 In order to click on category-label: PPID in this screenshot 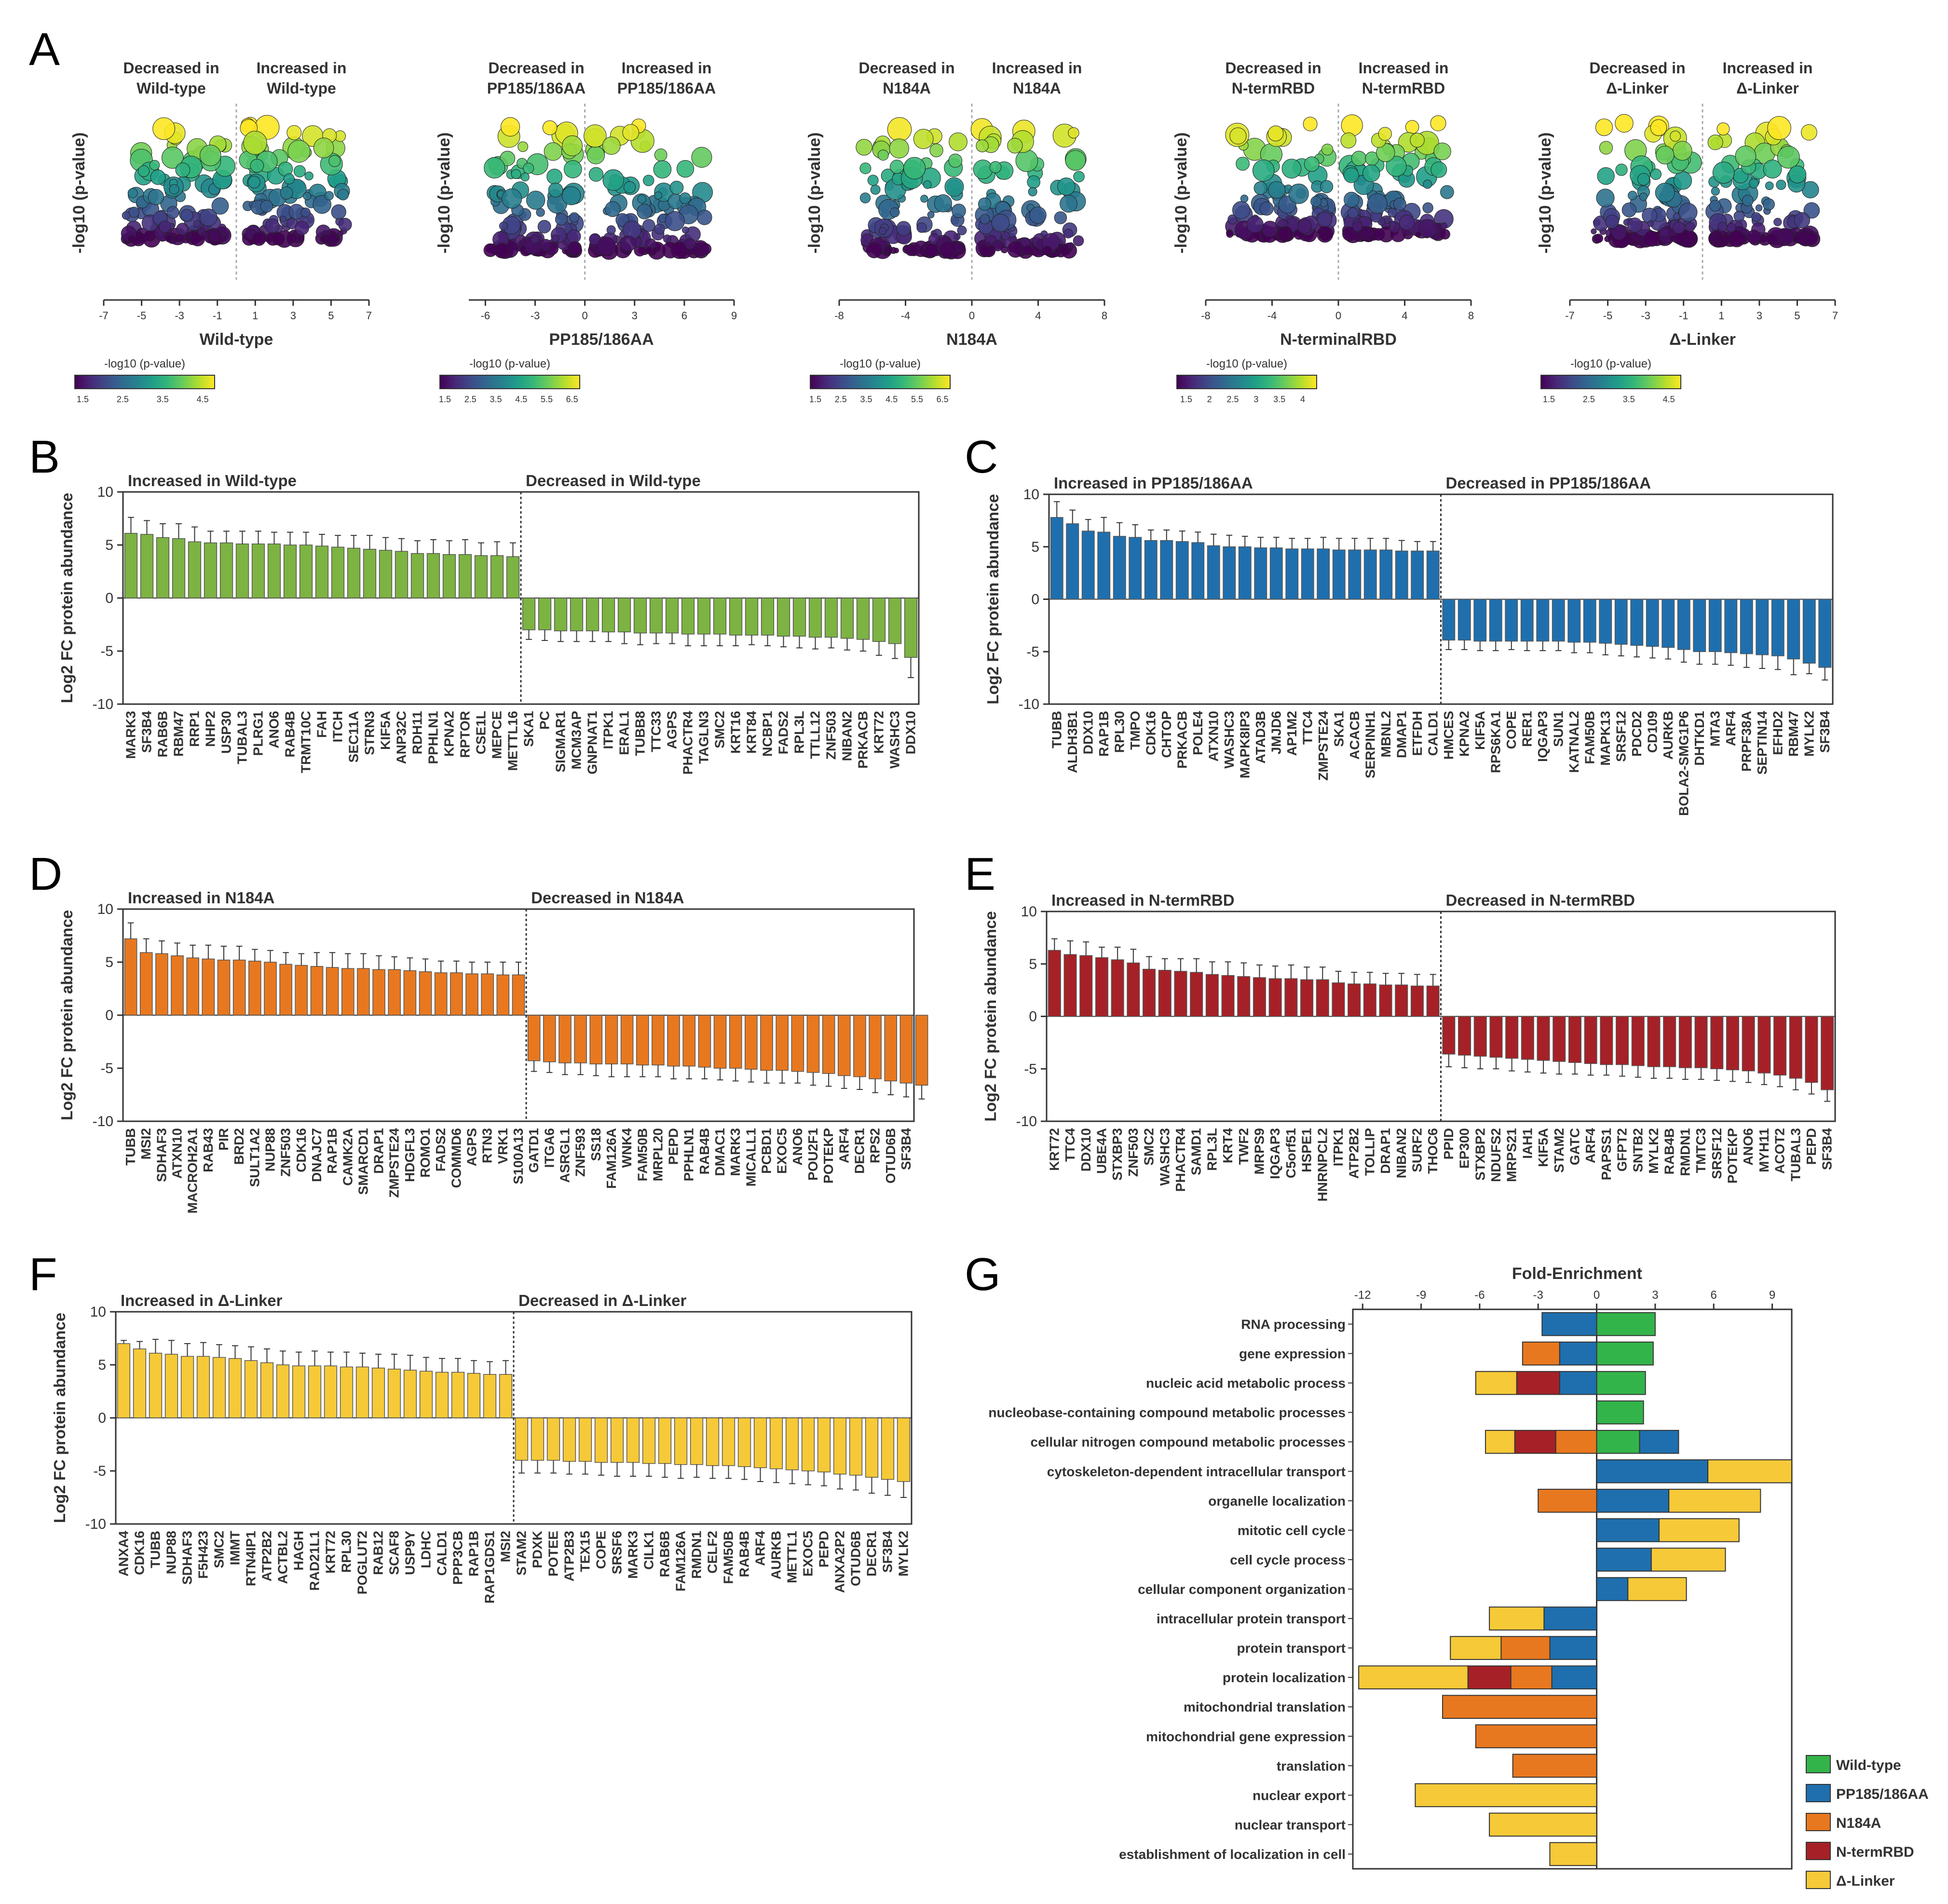, I will do `click(1448, 1143)`.